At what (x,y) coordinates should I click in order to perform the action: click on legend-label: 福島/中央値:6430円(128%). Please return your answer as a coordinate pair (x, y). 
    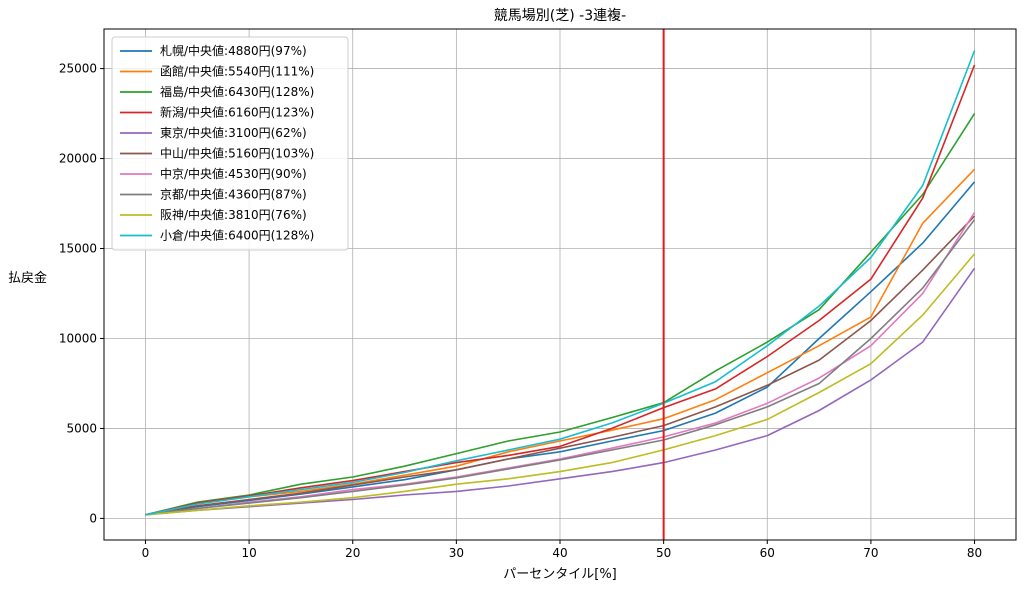
    Looking at the image, I should click on (237, 91).